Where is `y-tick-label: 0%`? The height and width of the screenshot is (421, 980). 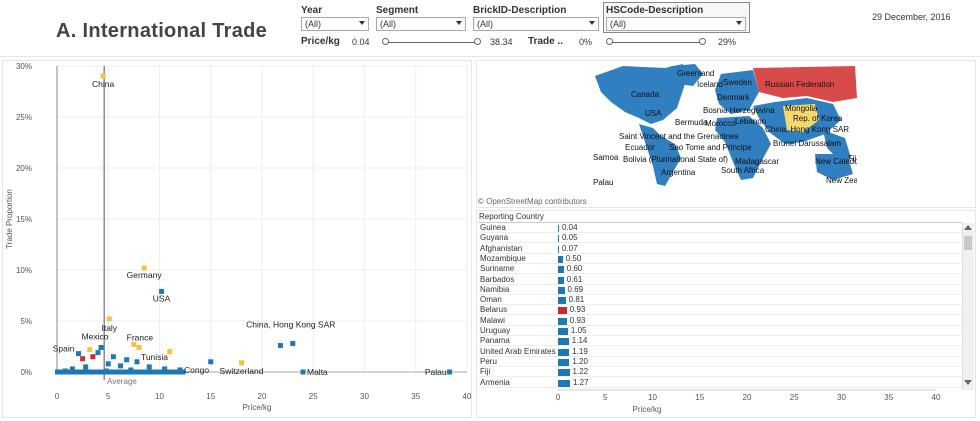 y-tick-label: 0% is located at coordinates (26, 372).